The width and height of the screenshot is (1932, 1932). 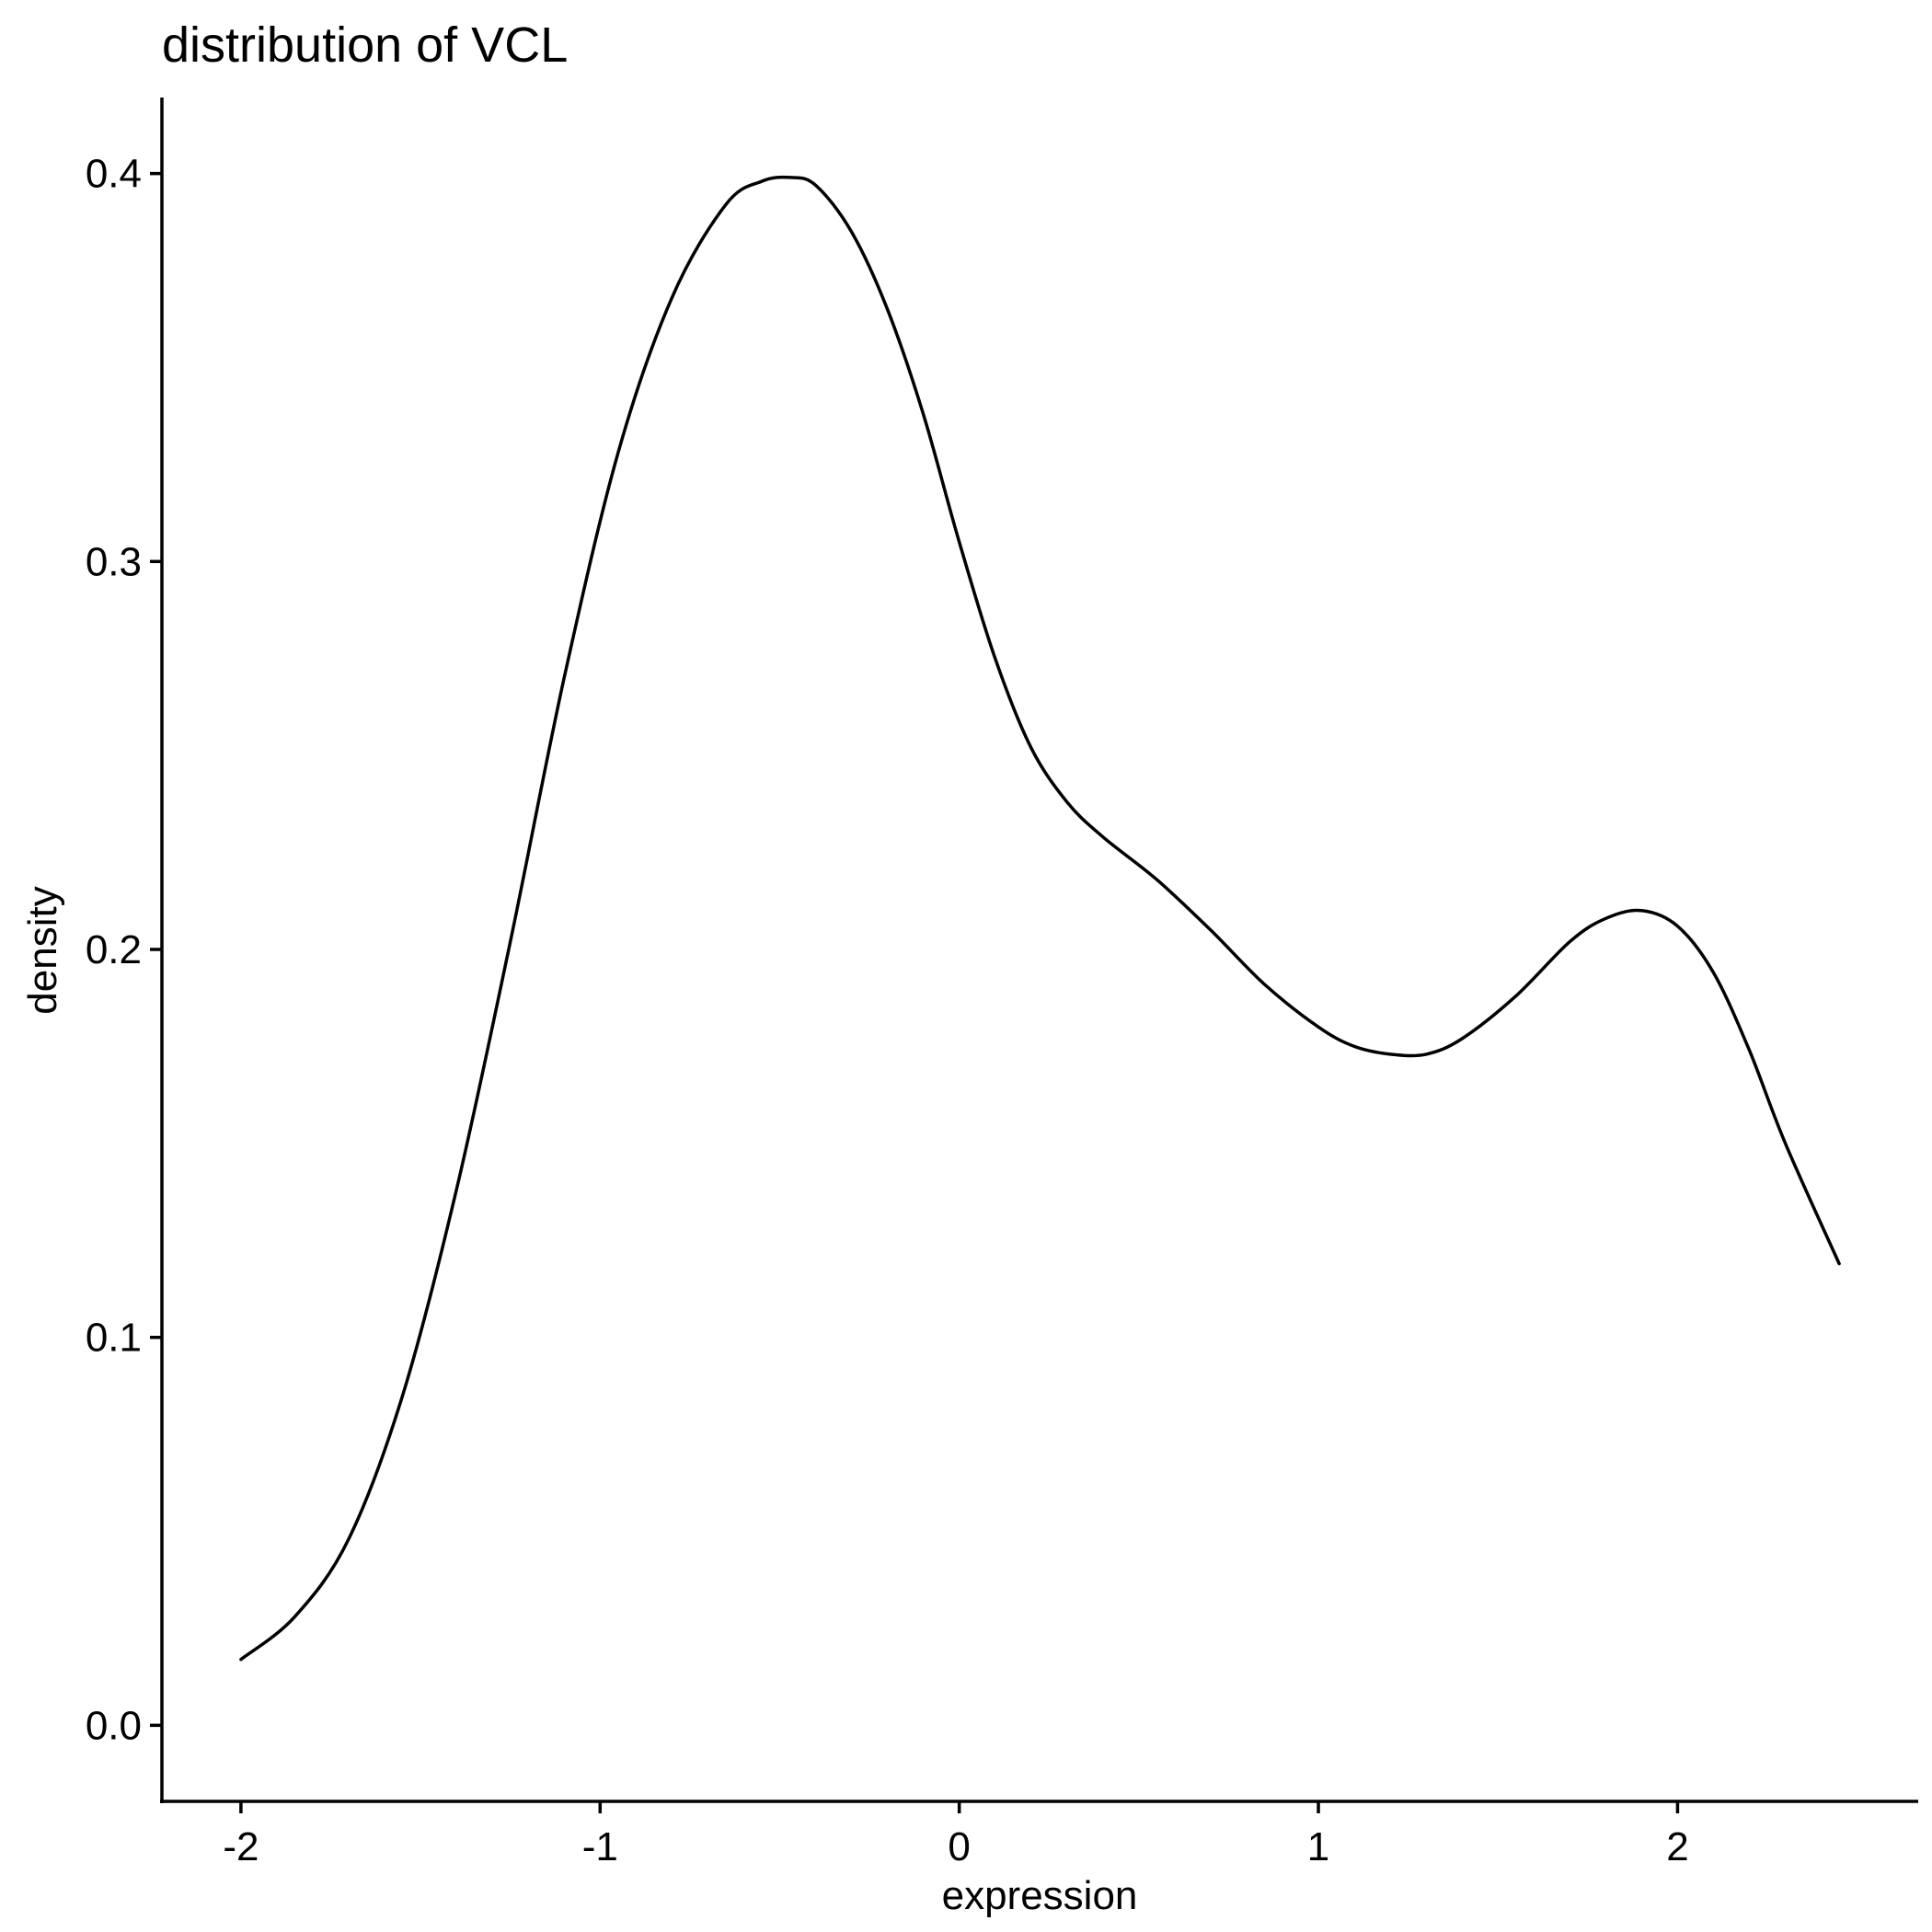 What do you see at coordinates (241, 1846) in the screenshot?
I see `x-tick-label: -2` at bounding box center [241, 1846].